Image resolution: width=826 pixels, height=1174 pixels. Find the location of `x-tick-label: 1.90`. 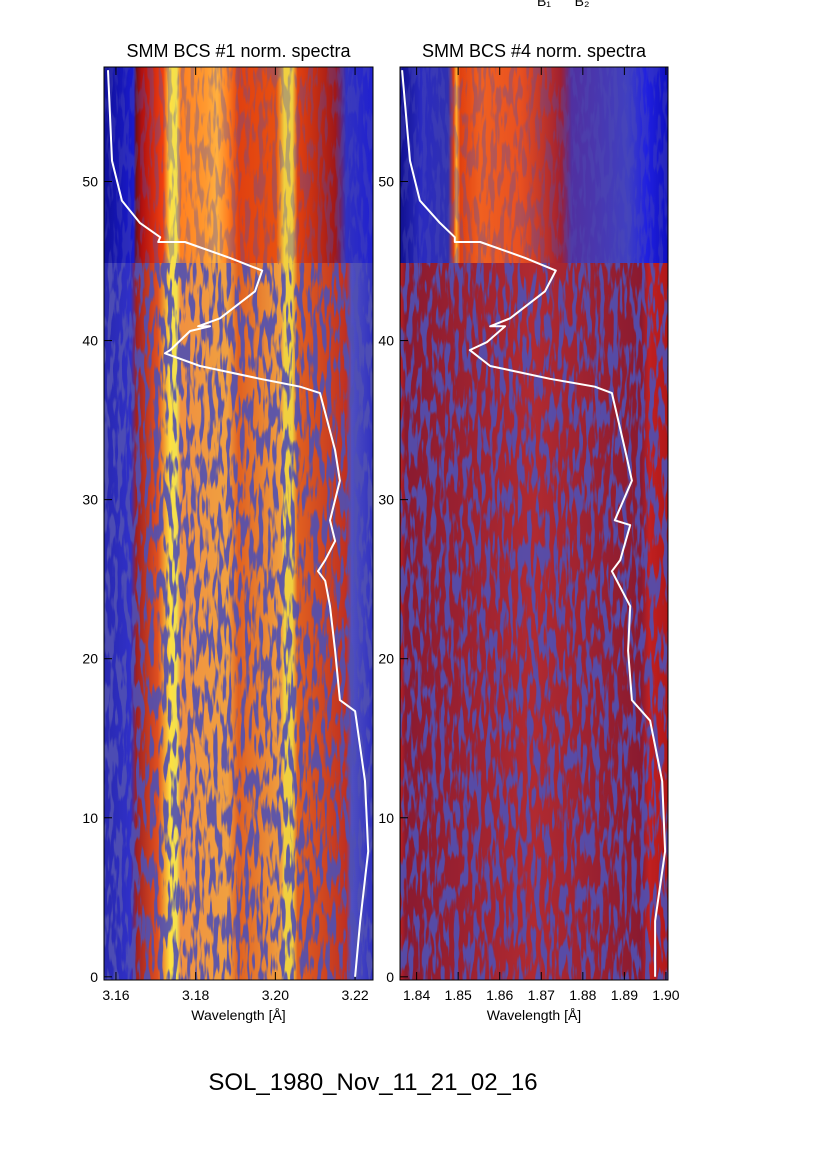

x-tick-label: 1.90 is located at coordinates (665, 995).